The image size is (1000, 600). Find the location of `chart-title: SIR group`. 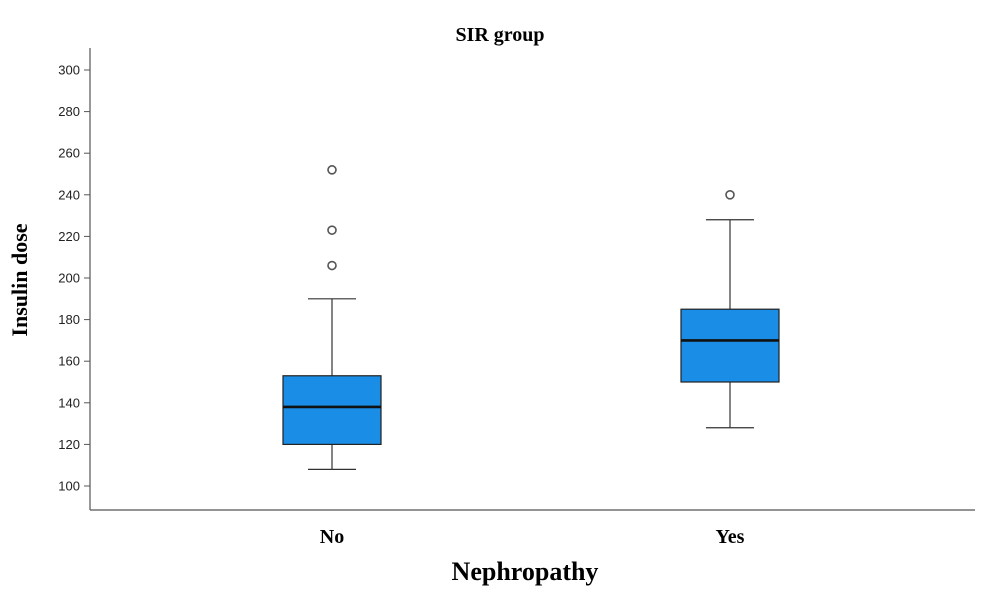

chart-title: SIR group is located at coordinates (499, 35).